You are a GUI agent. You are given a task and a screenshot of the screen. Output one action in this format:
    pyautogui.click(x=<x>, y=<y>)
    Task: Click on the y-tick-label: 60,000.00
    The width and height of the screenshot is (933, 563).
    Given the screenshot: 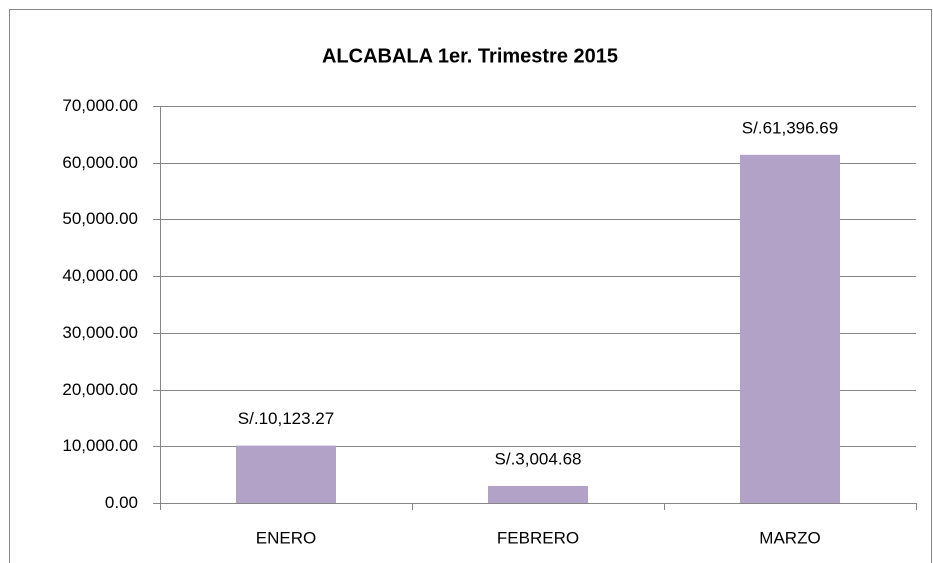 What is the action you would take?
    pyautogui.click(x=100, y=162)
    